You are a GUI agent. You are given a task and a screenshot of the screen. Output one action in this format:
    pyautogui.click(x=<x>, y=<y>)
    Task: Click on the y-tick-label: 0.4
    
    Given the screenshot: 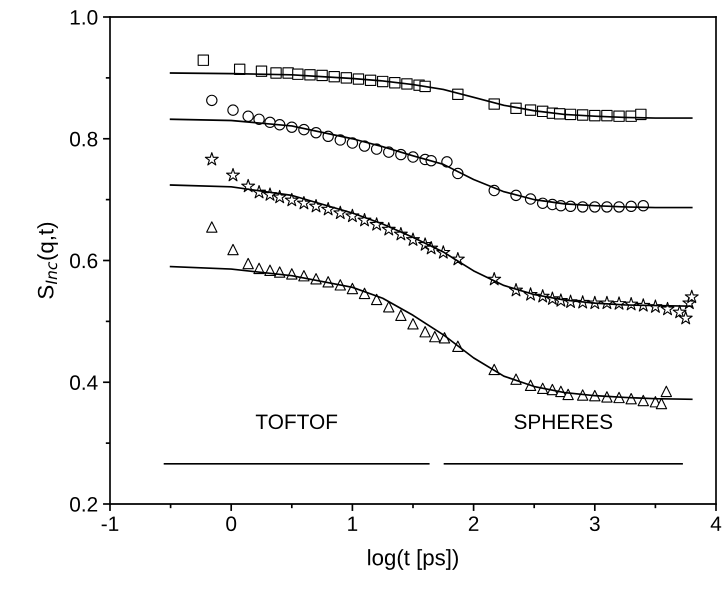 What is the action you would take?
    pyautogui.click(x=84, y=382)
    